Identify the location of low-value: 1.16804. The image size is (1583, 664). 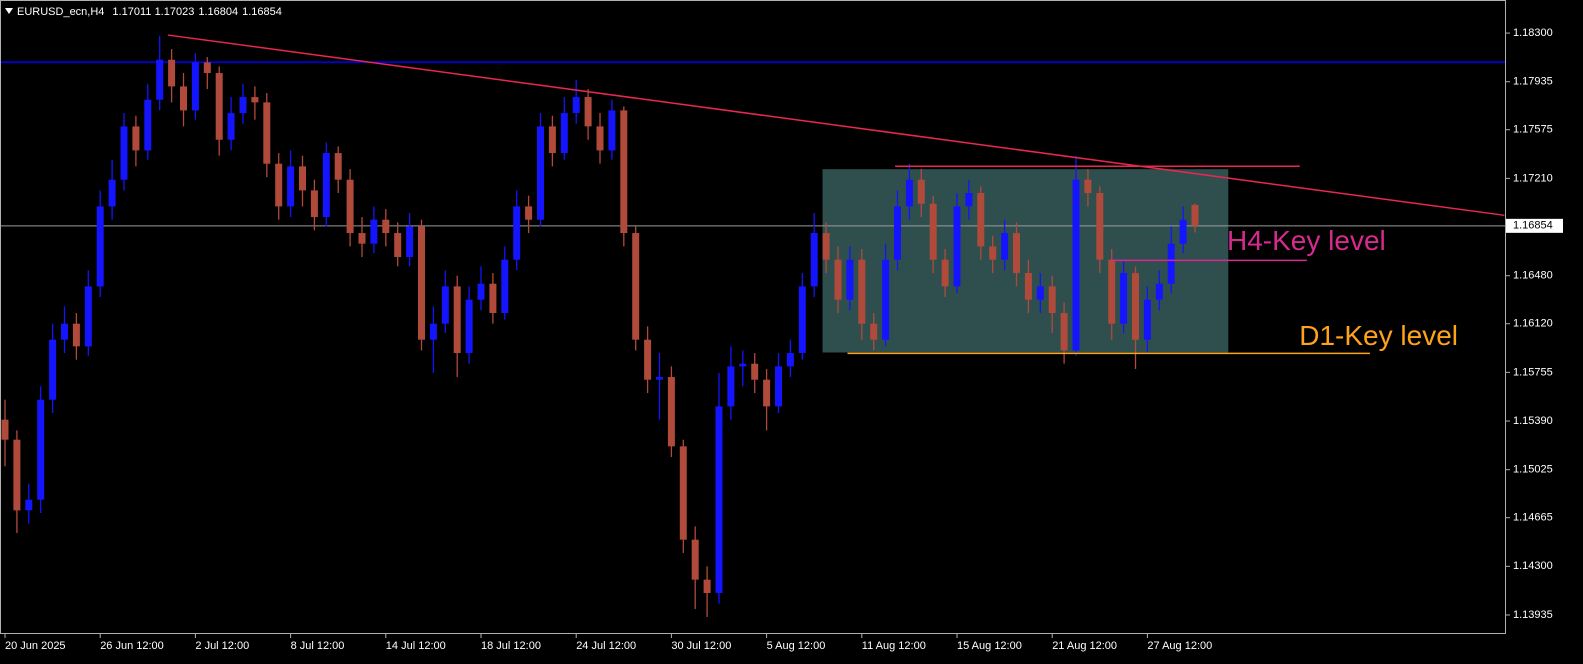
(218, 12).